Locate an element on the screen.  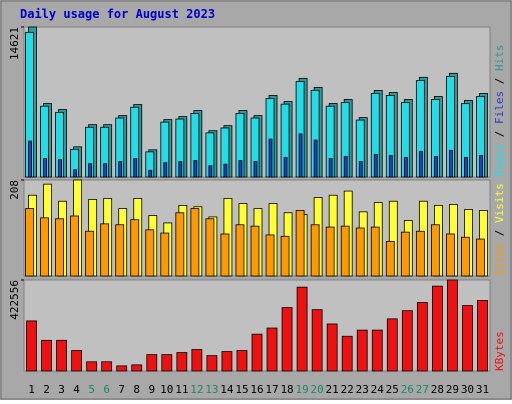
x-tick-label: 11 is located at coordinates (181, 389).